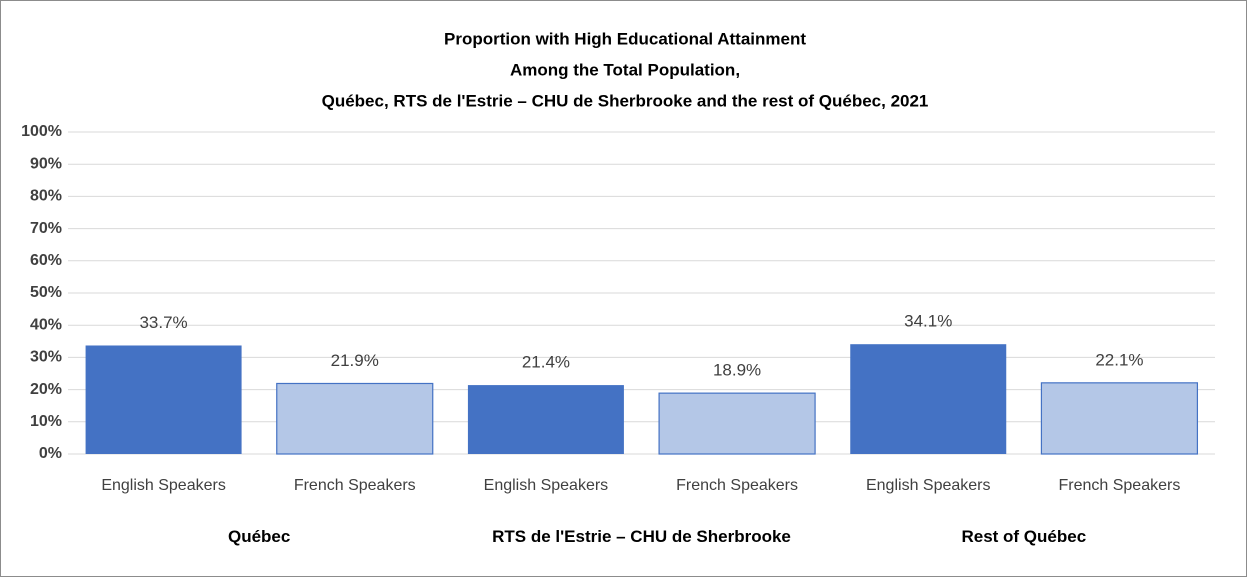 This screenshot has height=577, width=1247. I want to click on data-label: 18.9%, so click(737, 370).